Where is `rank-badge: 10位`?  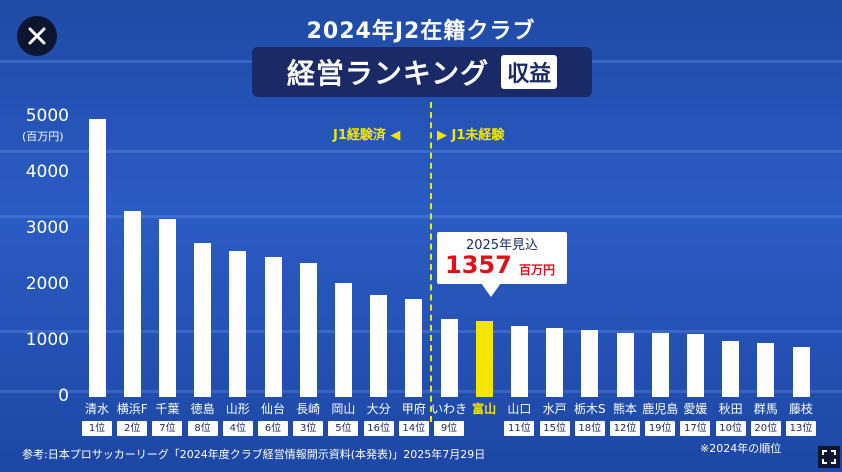
rank-badge: 10位 is located at coordinates (730, 428).